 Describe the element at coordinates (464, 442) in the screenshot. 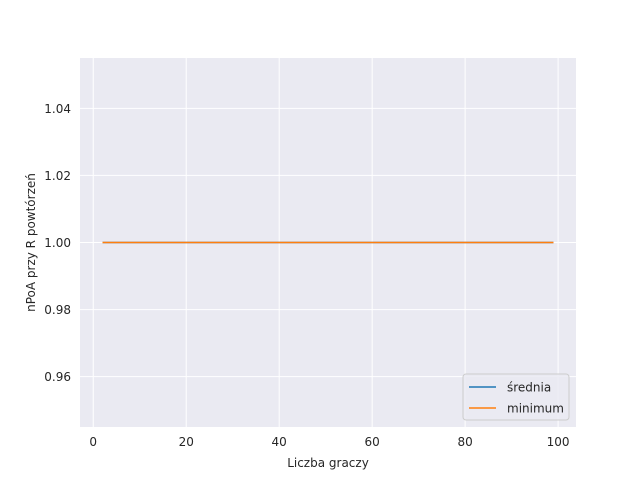

I see `x-tick-label: 80` at that location.